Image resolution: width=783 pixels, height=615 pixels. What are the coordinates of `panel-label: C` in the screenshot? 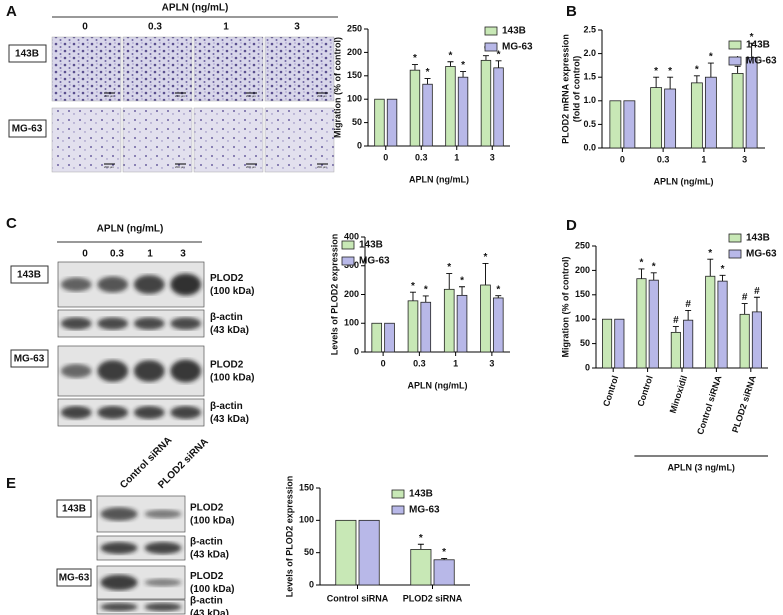 It's located at (11, 223).